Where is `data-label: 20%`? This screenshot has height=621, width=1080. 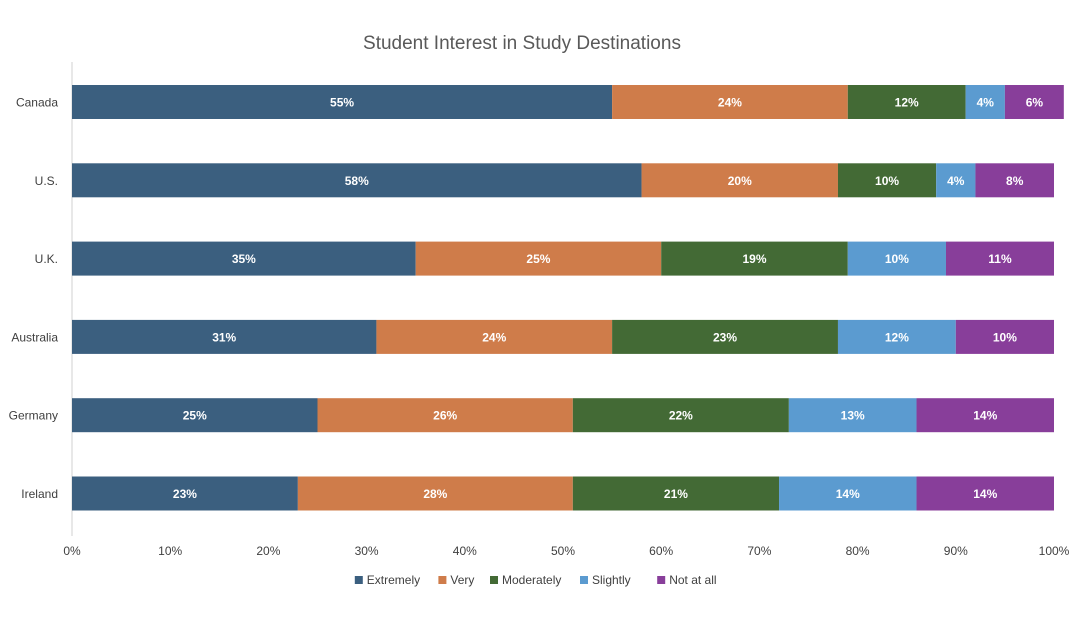
data-label: 20% is located at coordinates (740, 181).